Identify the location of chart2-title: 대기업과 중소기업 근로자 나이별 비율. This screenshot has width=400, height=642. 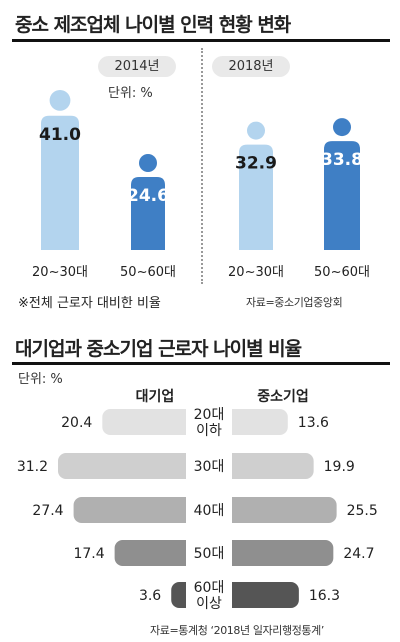
(158, 349).